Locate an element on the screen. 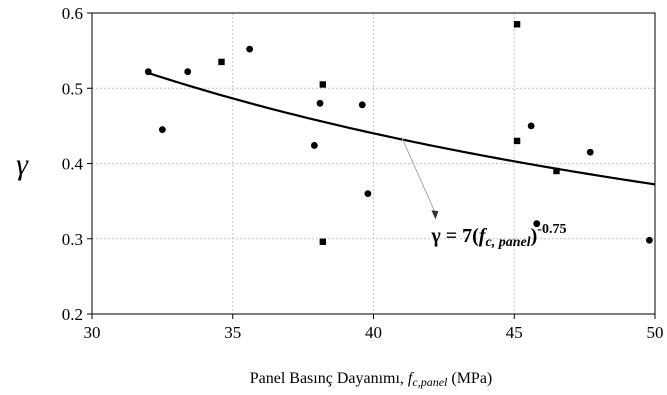 This screenshot has width=667, height=395. fit-equation-equals: = 7( is located at coordinates (460, 236).